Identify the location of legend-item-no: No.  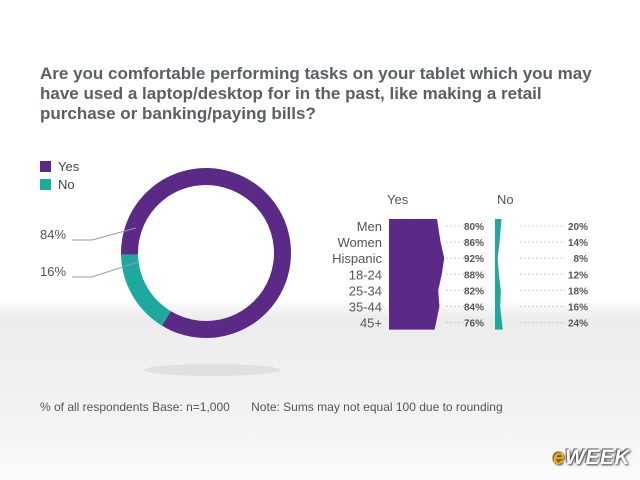
(59, 184).